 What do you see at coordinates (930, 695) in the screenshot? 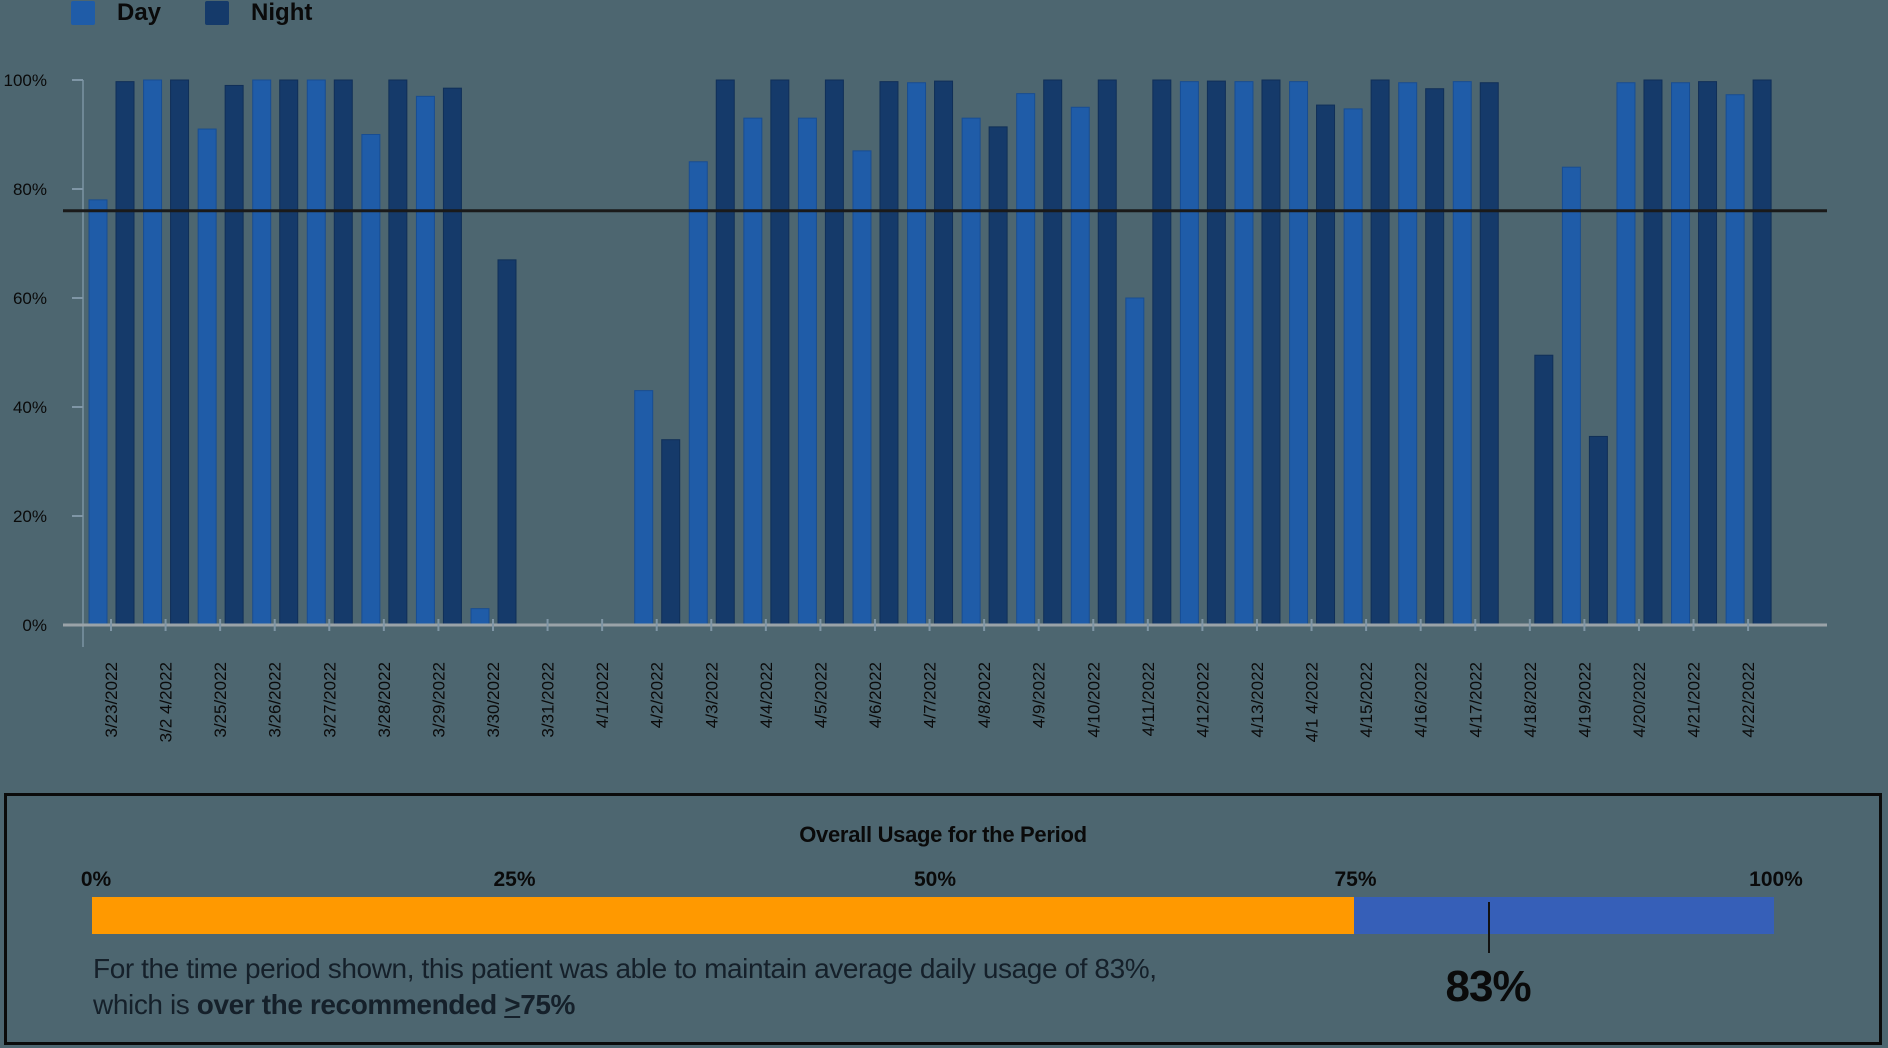
I see `x-tick-label: 4/7/2022` at bounding box center [930, 695].